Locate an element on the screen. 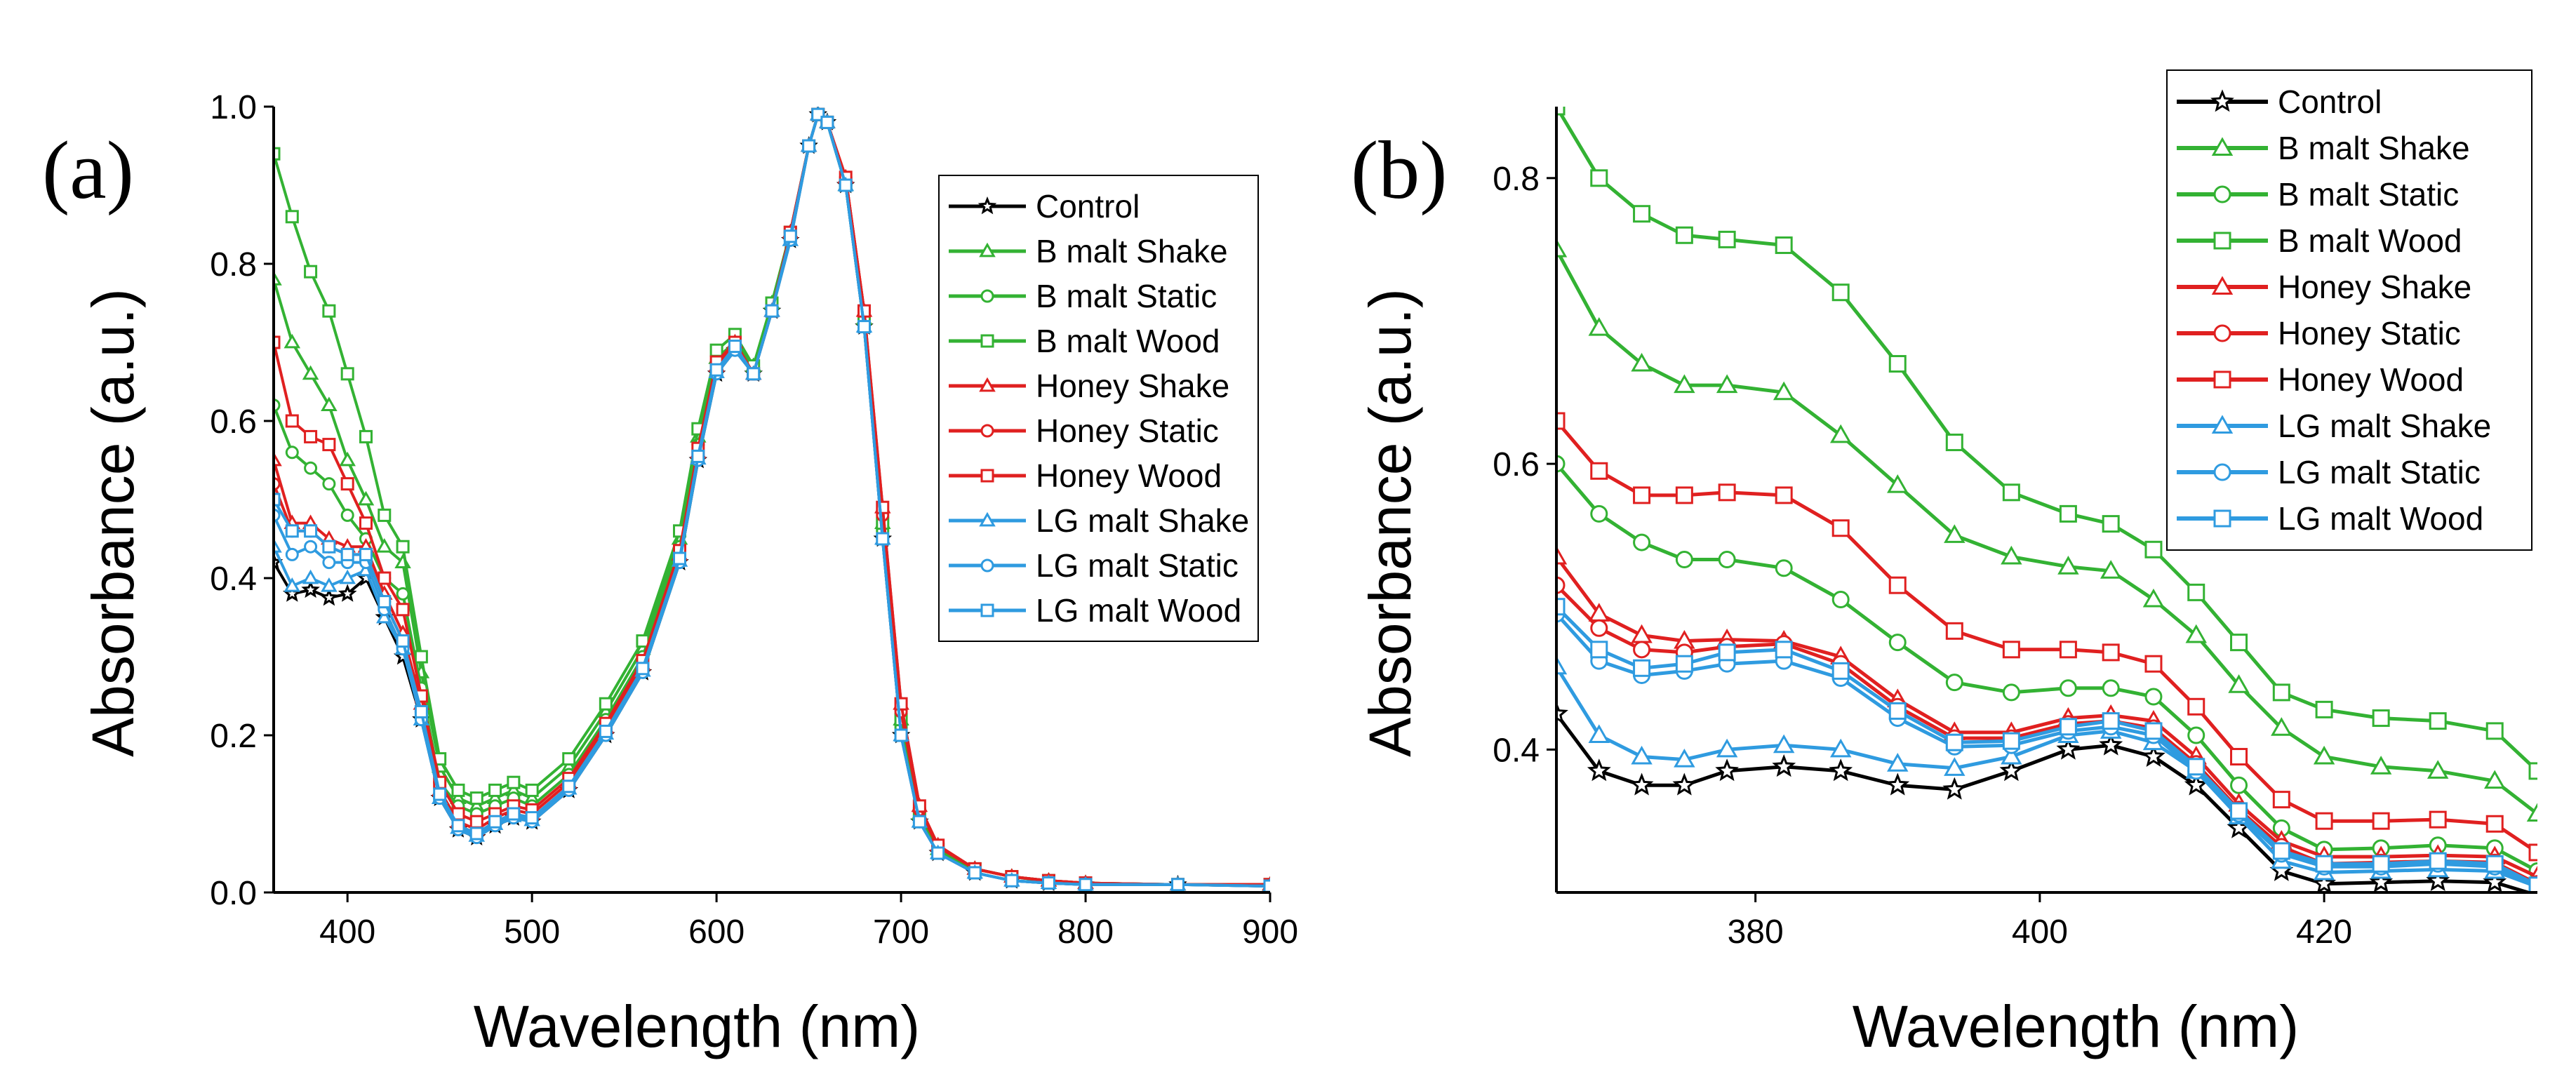 The width and height of the screenshot is (2576, 1091). panel-b-legend-entry-lg-malt-shake: LG malt Shake is located at coordinates (2334, 426).